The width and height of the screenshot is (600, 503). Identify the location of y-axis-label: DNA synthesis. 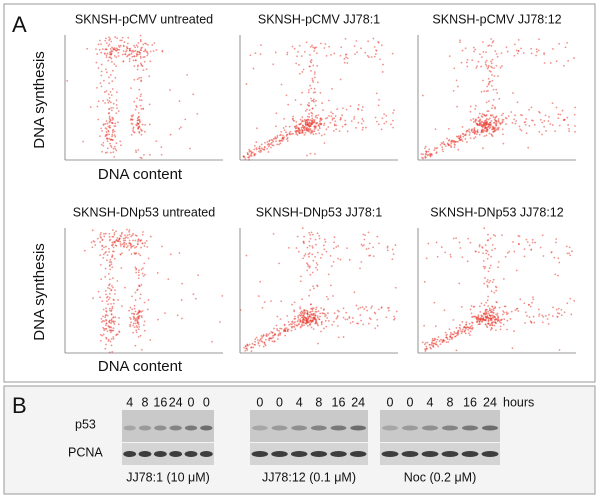
(39, 292).